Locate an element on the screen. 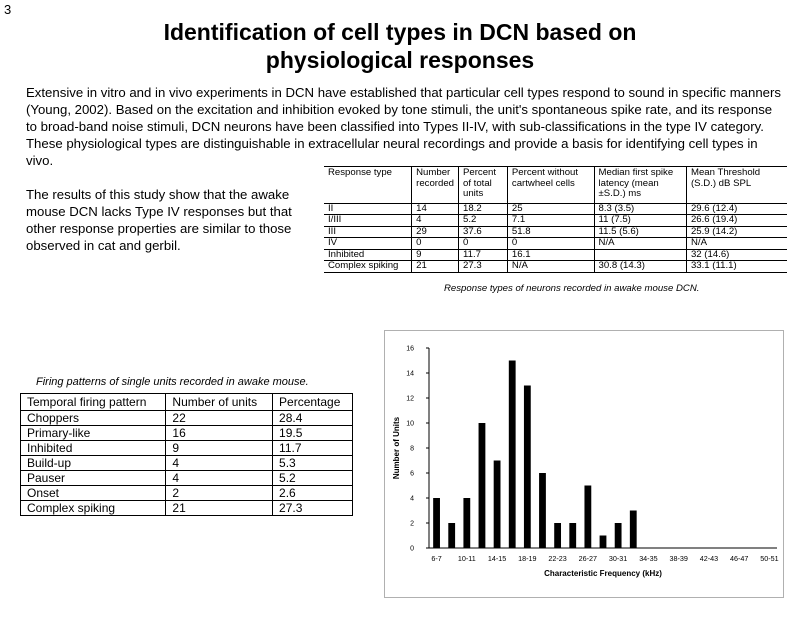  header-cell: Percentage is located at coordinates (312, 402).